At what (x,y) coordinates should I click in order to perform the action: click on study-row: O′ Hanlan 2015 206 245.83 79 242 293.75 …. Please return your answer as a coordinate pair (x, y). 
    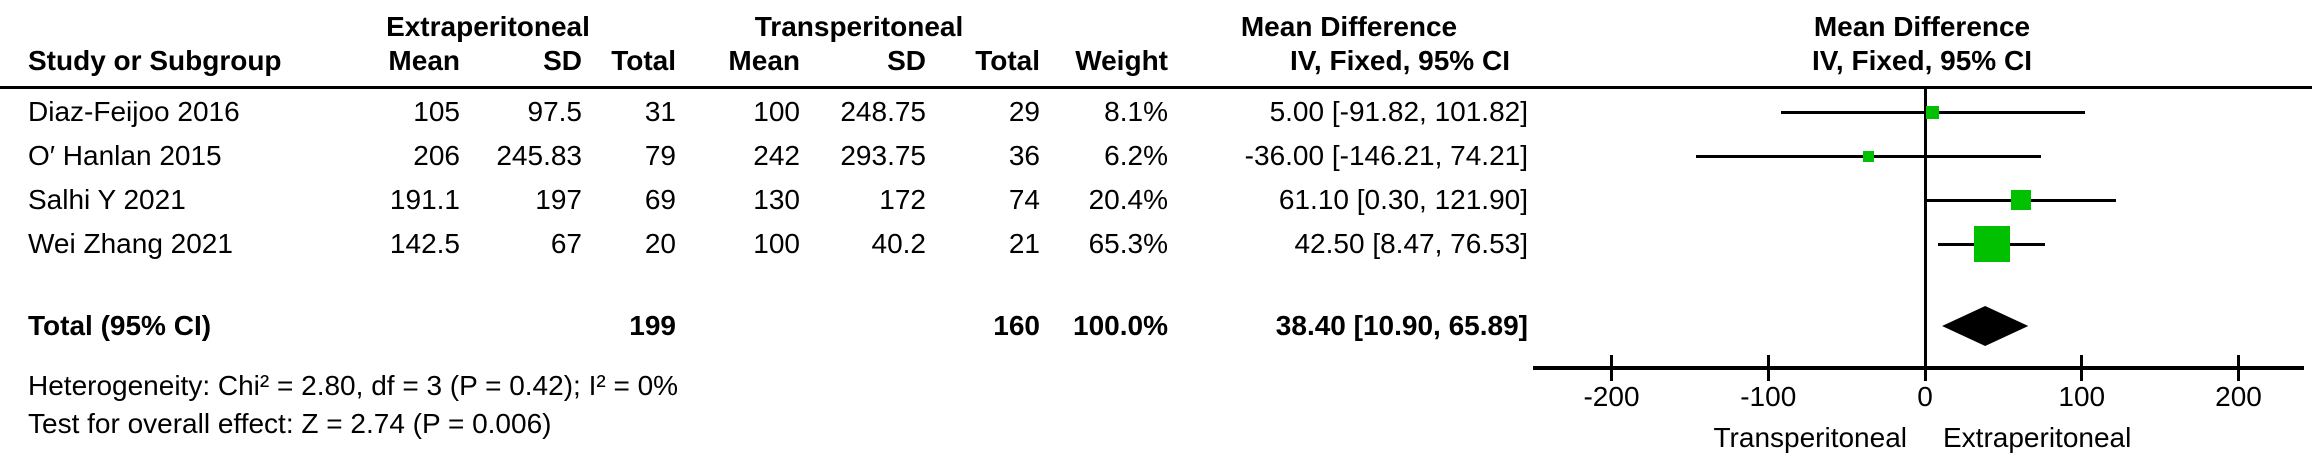
    Looking at the image, I should click on (1156, 156).